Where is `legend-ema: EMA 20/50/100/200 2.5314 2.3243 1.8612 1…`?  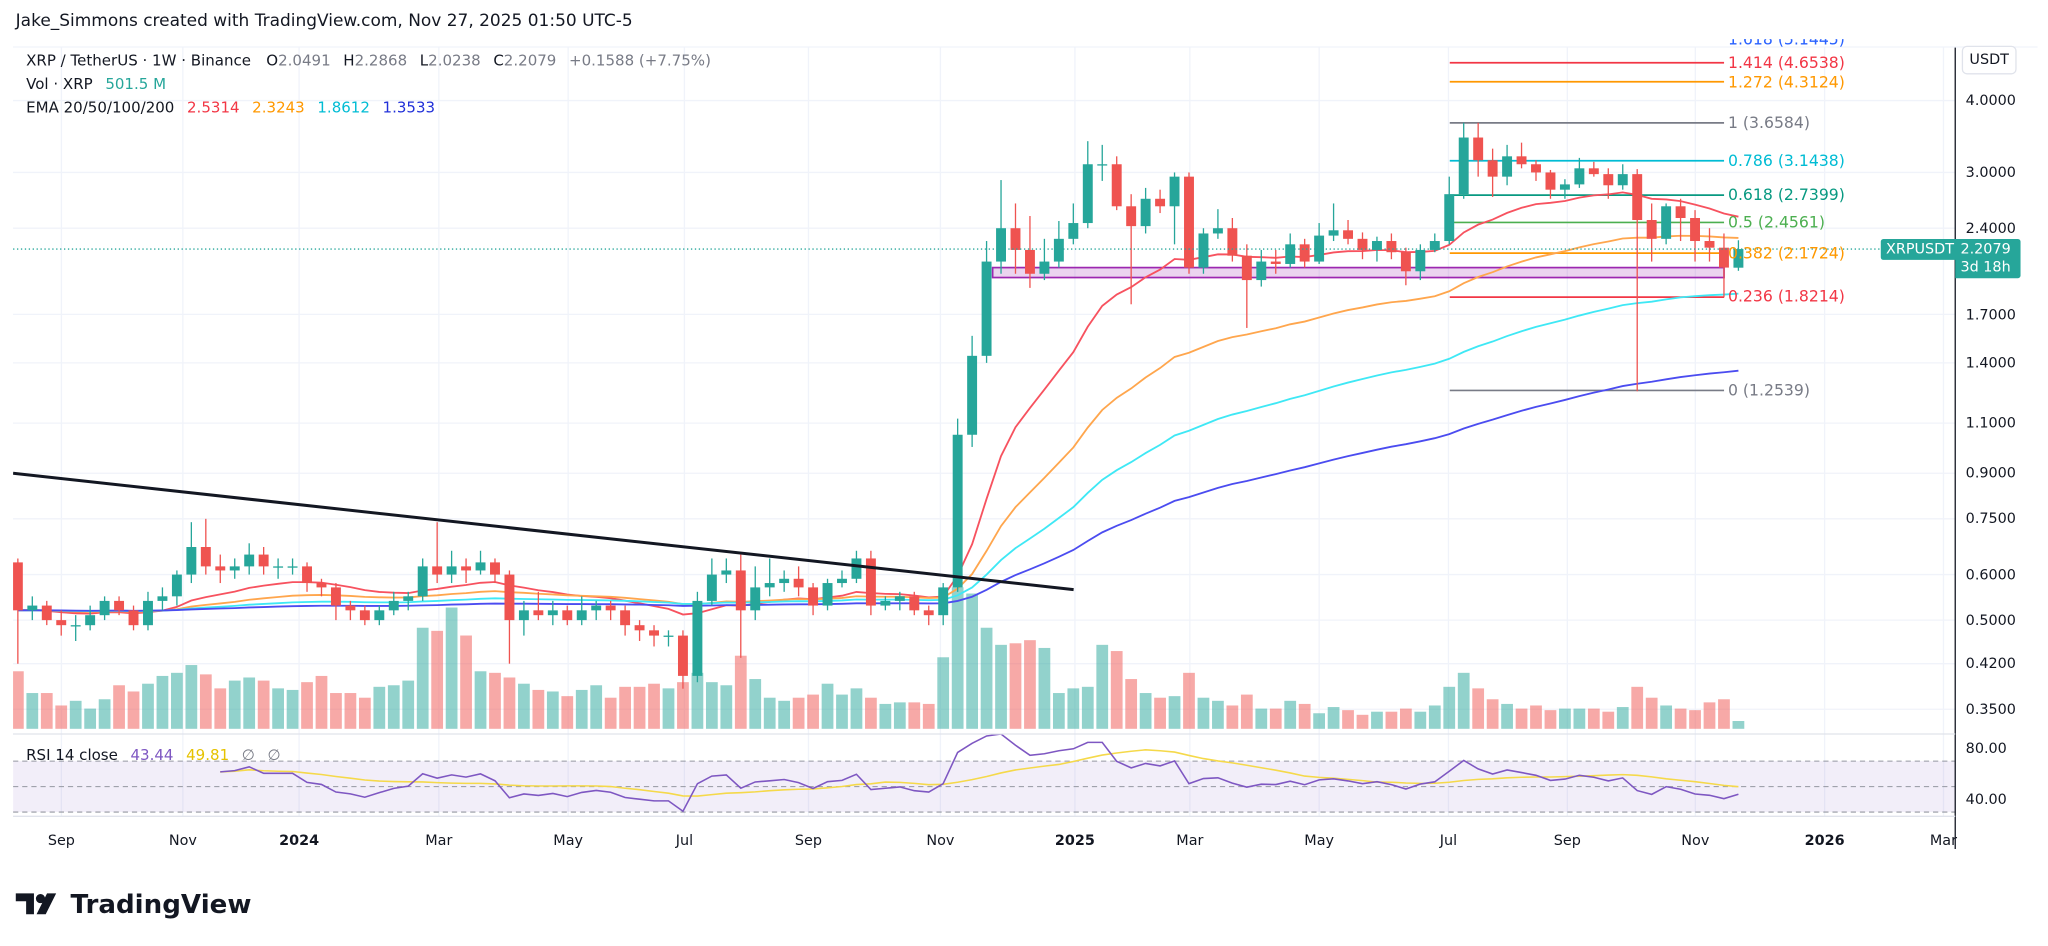
legend-ema: EMA 20/50/100/200 2.5314 2.3243 1.8612 1… is located at coordinates (231, 107).